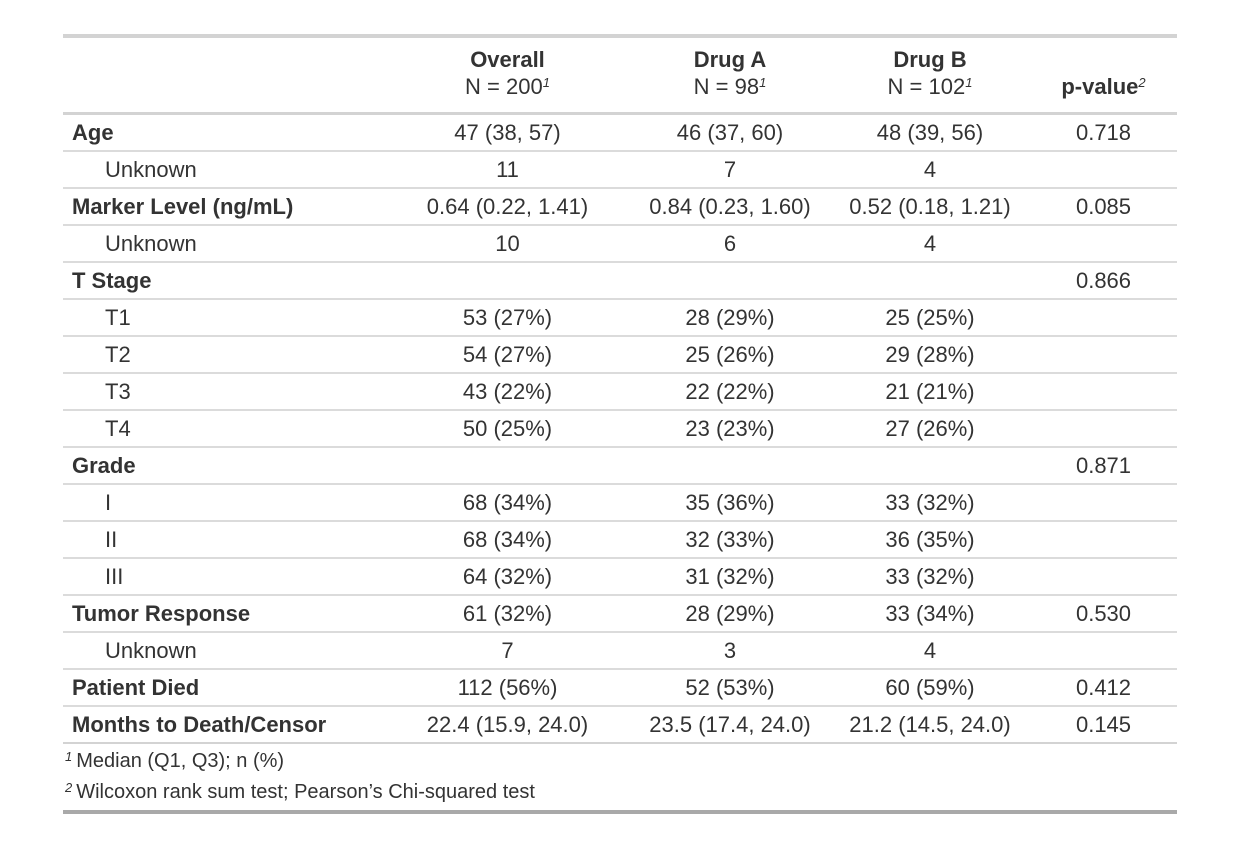 This screenshot has height=864, width=1242. Describe the element at coordinates (730, 243) in the screenshot. I see `cell-drug-a: 6` at that location.